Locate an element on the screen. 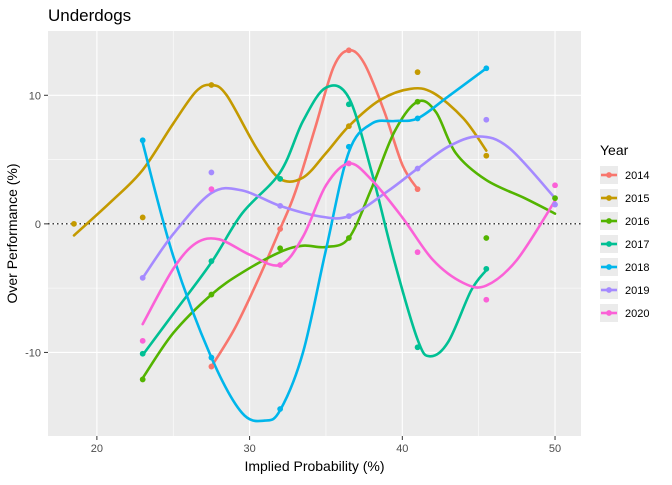 The height and width of the screenshot is (485, 672). x-axis-ticks: 20 30 40 50 is located at coordinates (326, 445).